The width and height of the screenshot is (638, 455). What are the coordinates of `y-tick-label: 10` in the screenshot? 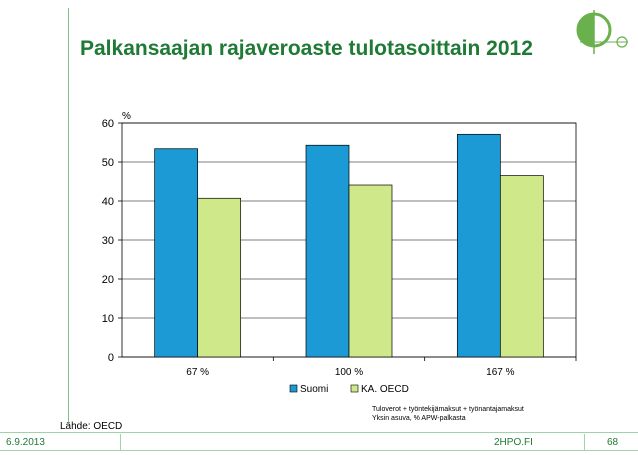 It's located at (108, 319).